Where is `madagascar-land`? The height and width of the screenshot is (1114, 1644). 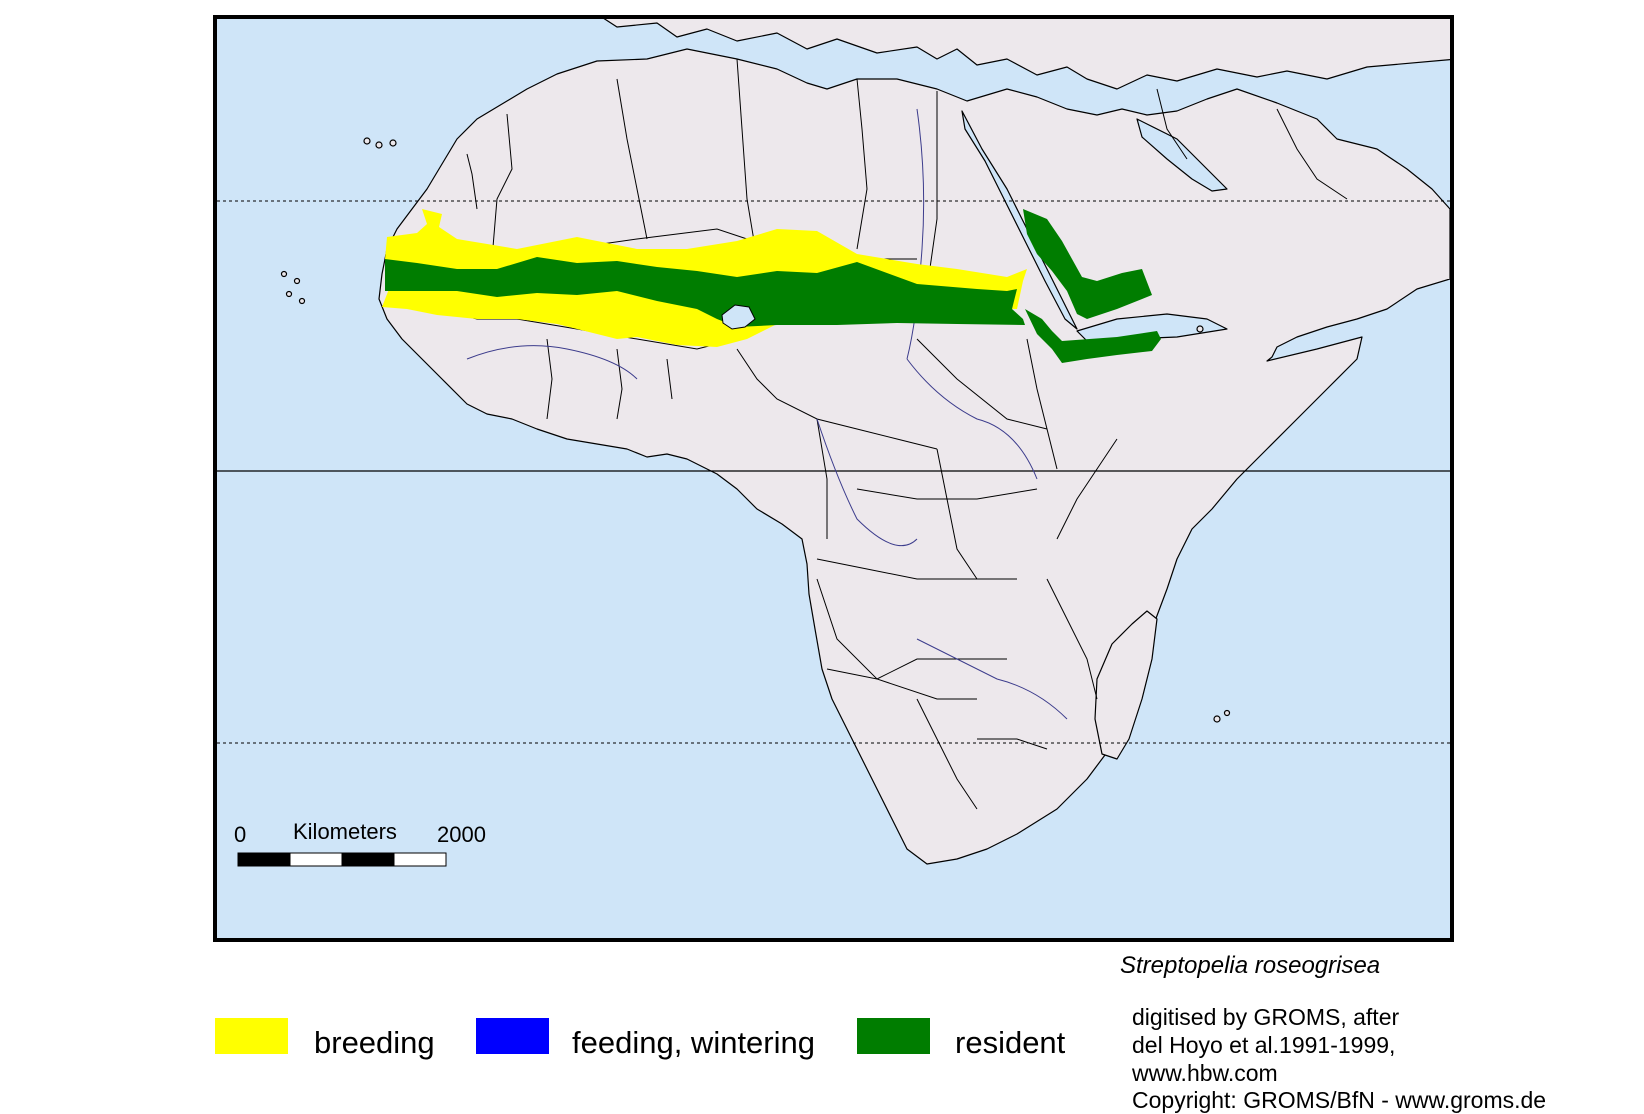
madagascar-land is located at coordinates (1126, 685).